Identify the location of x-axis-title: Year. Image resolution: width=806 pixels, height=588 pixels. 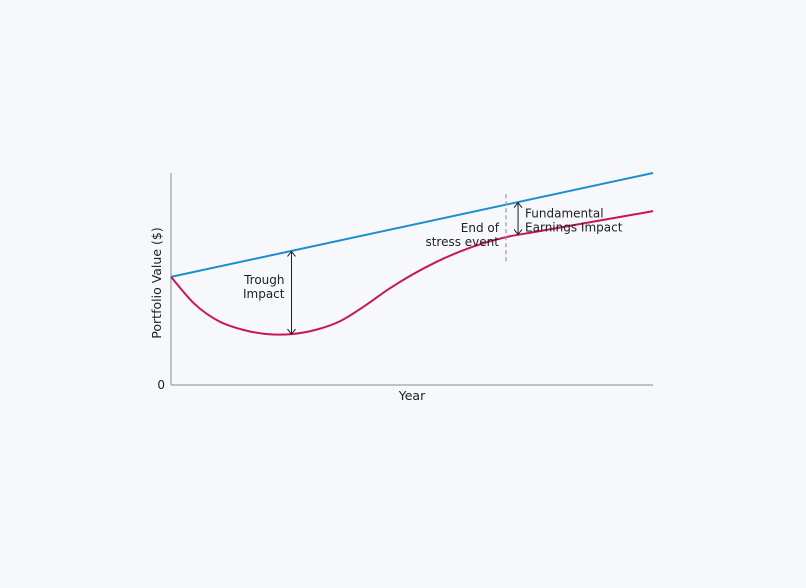
(412, 395).